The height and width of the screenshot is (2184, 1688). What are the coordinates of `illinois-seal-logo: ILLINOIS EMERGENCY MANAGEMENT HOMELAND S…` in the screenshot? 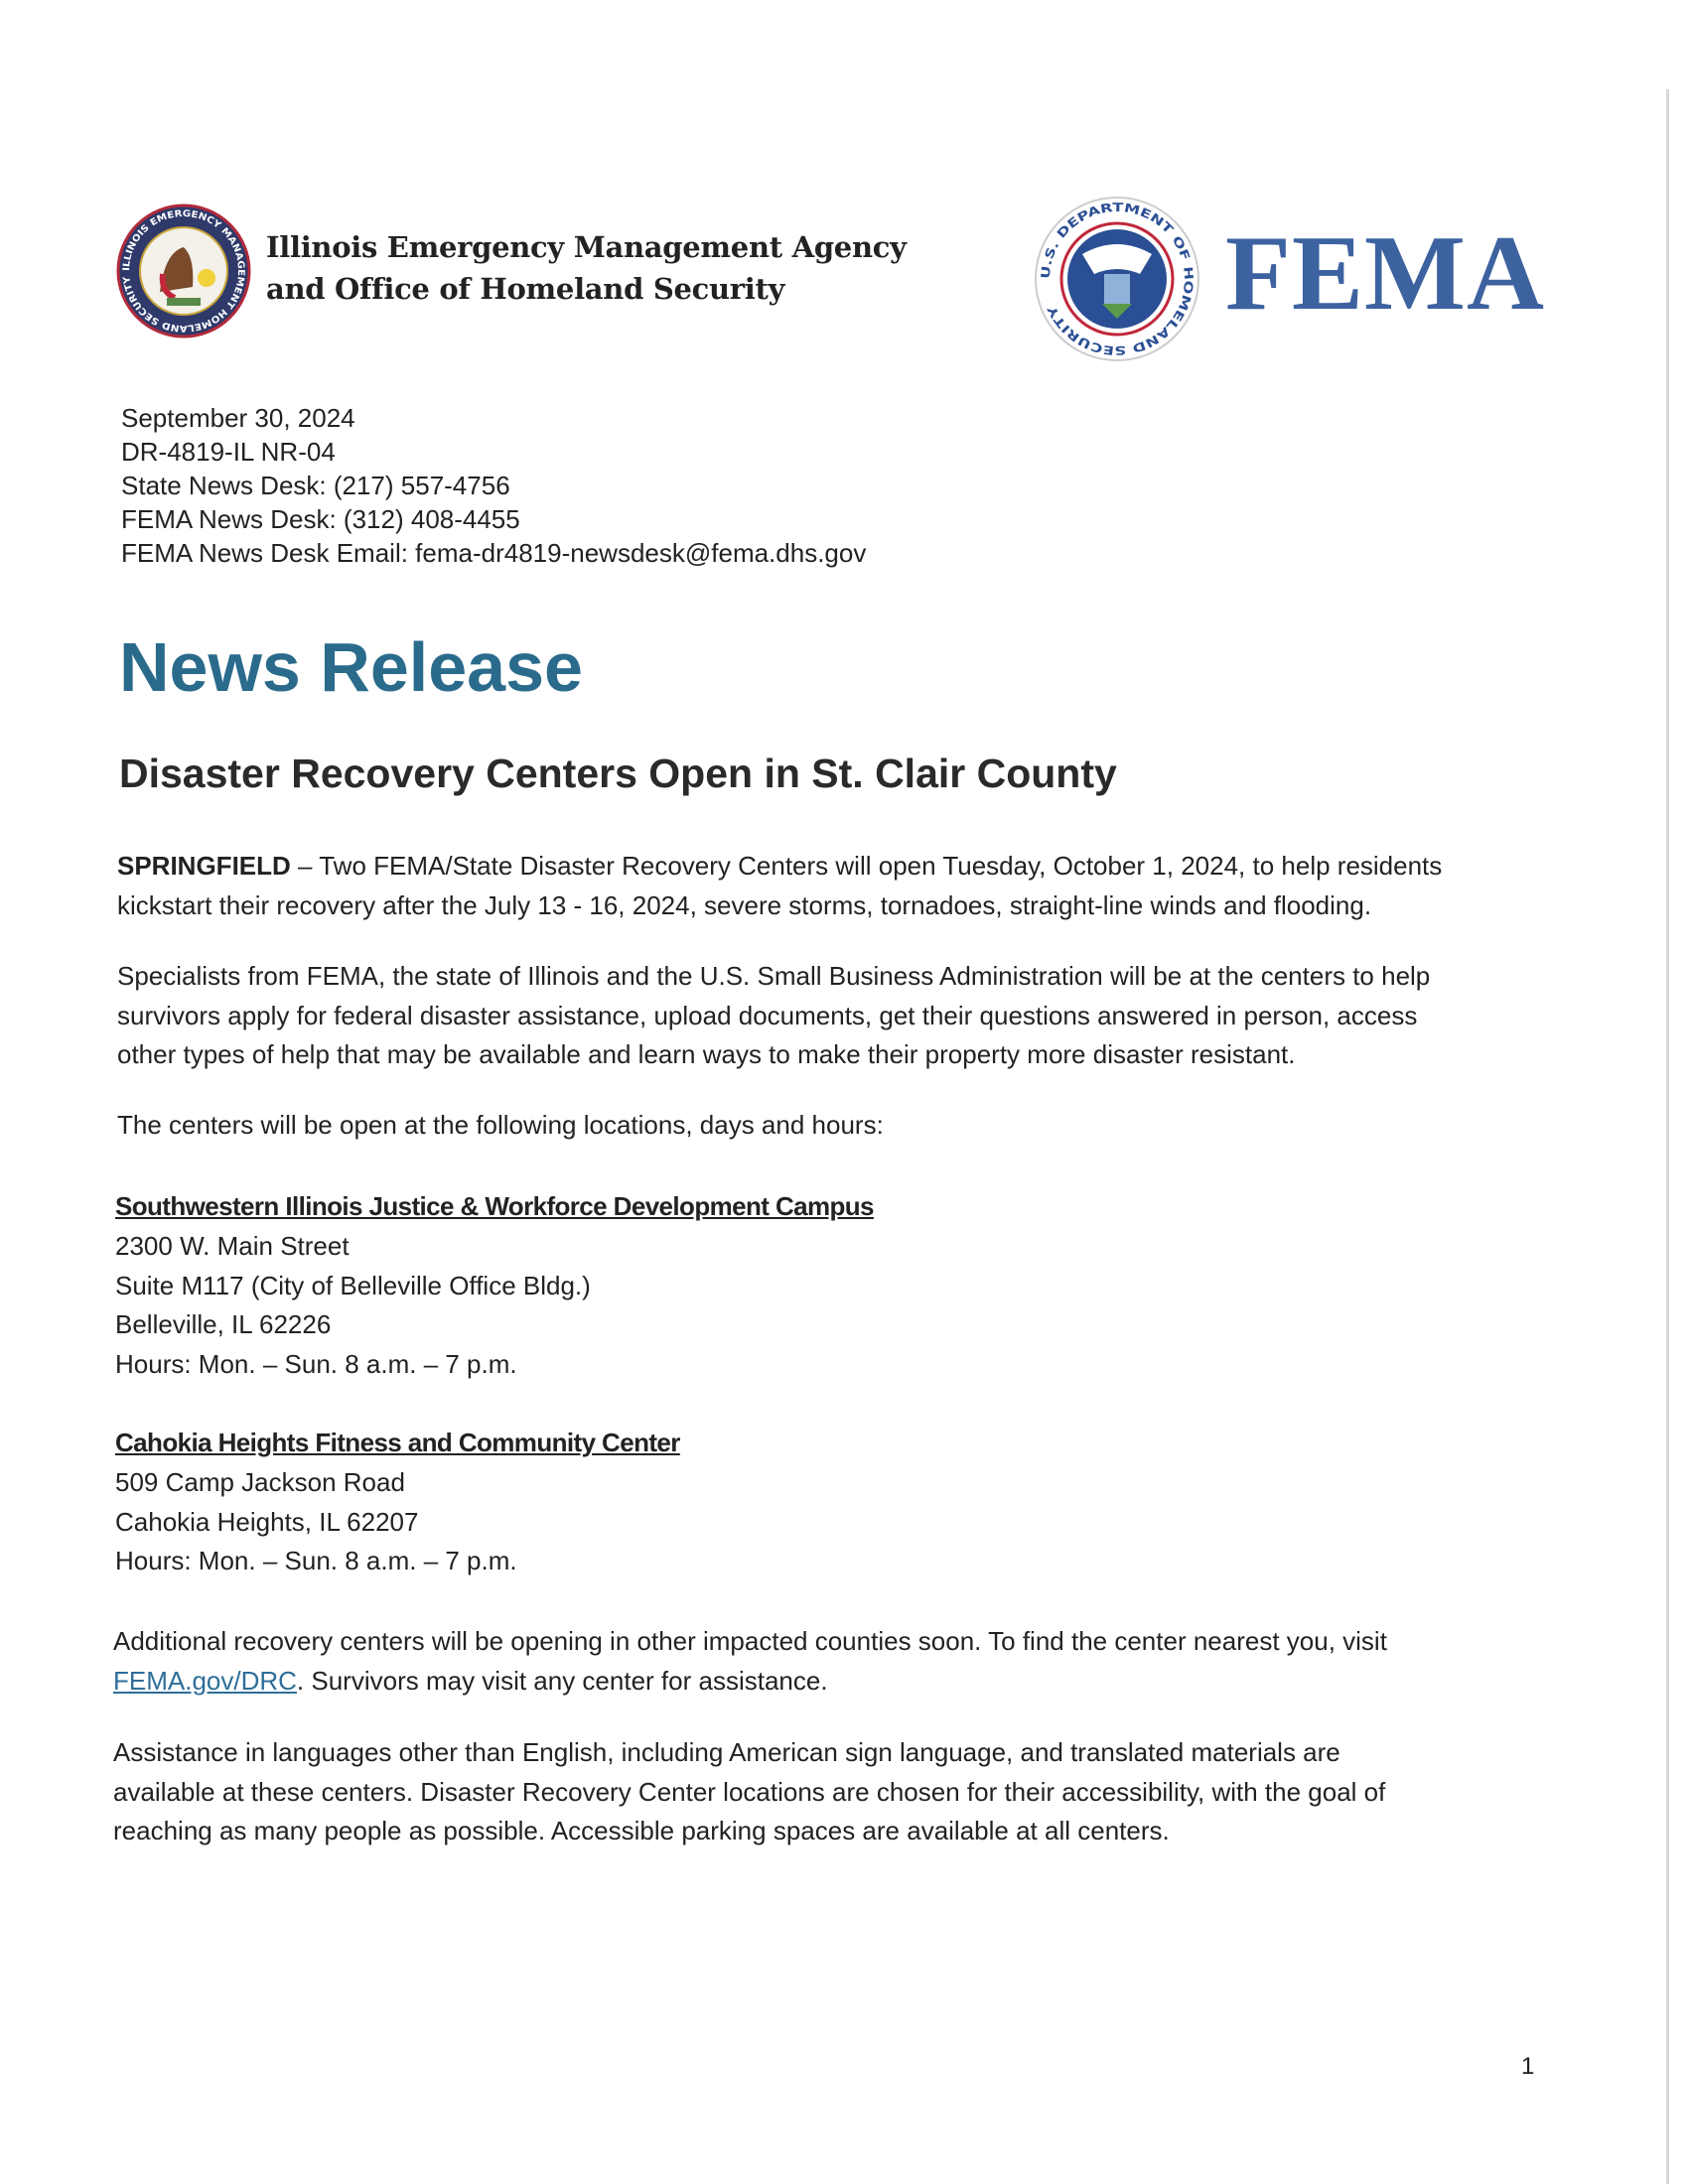 It's located at (183, 271).